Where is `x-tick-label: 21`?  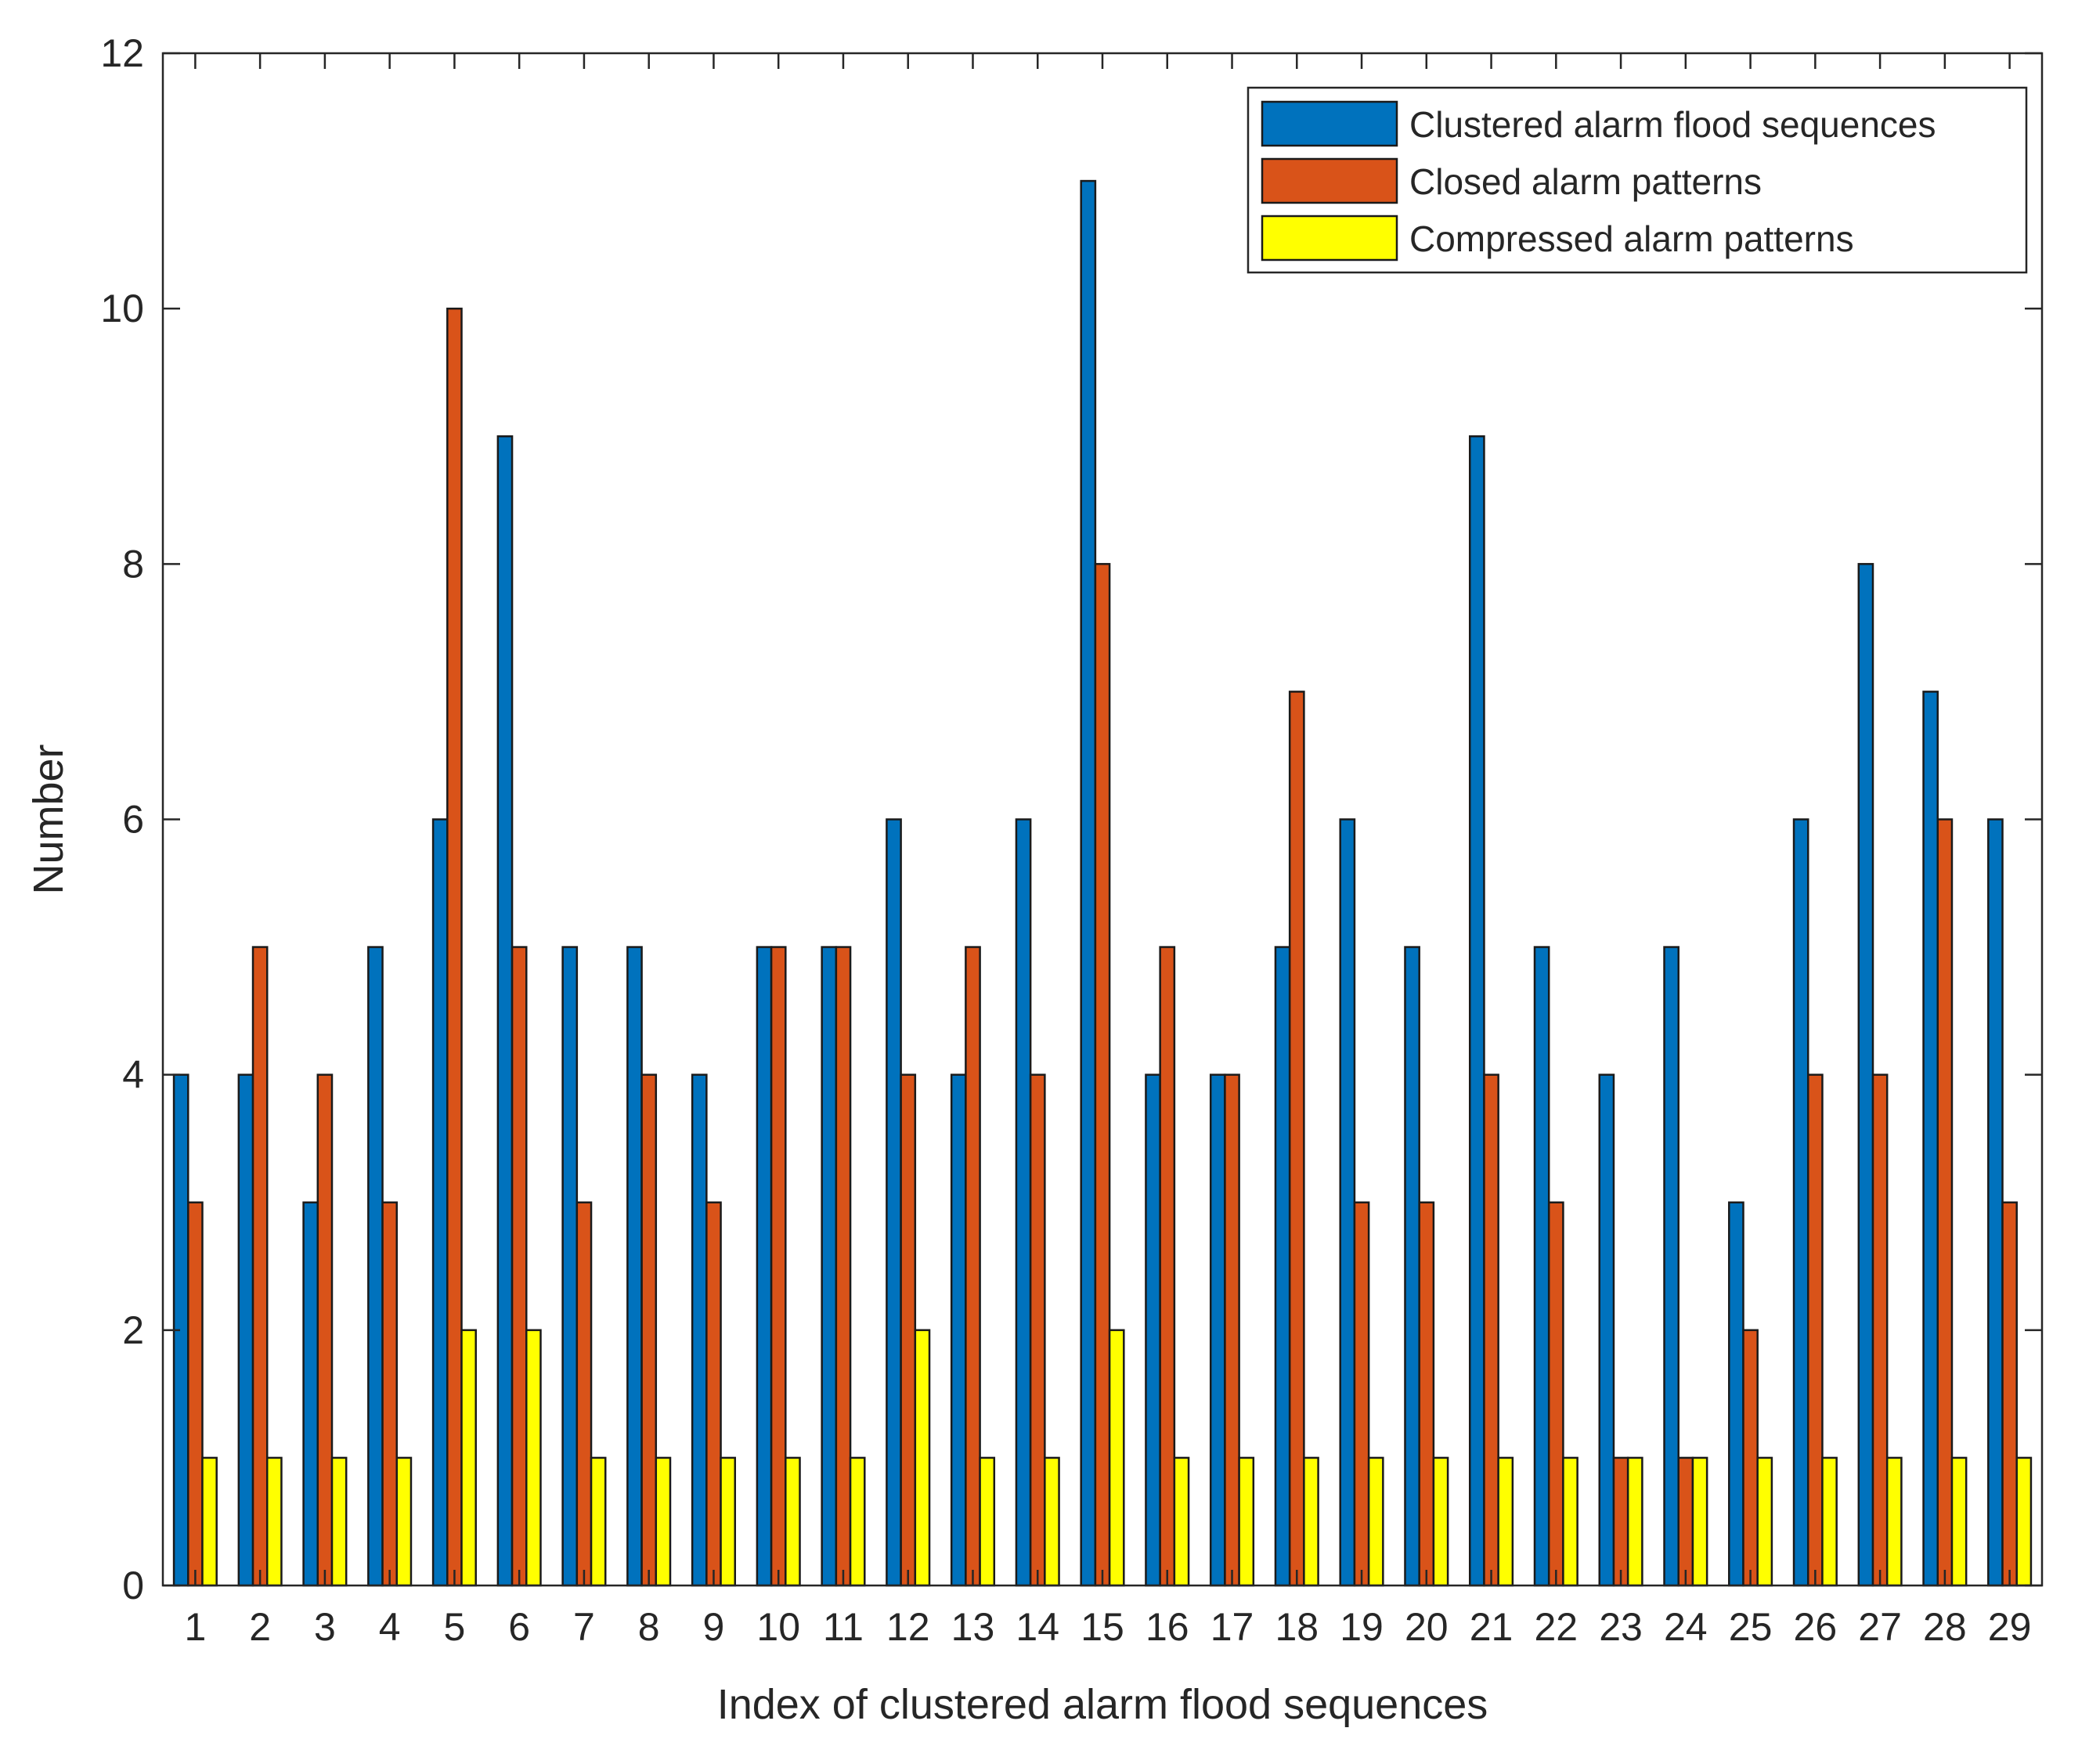
x-tick-label: 21 is located at coordinates (1492, 1627).